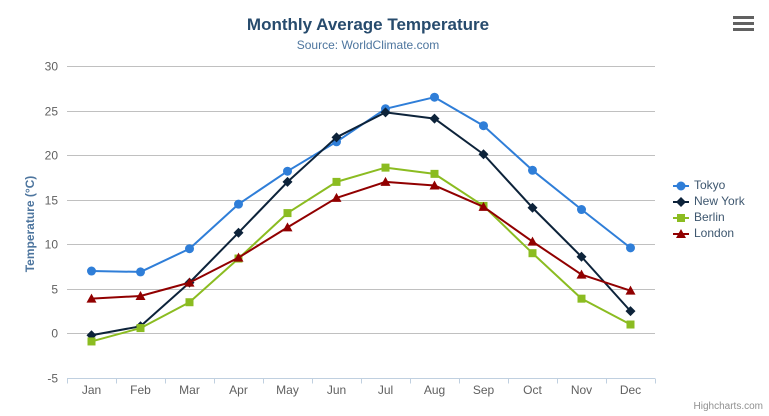 This screenshot has width=769, height=416. What do you see at coordinates (52, 201) in the screenshot?
I see `y-axis-label: 15` at bounding box center [52, 201].